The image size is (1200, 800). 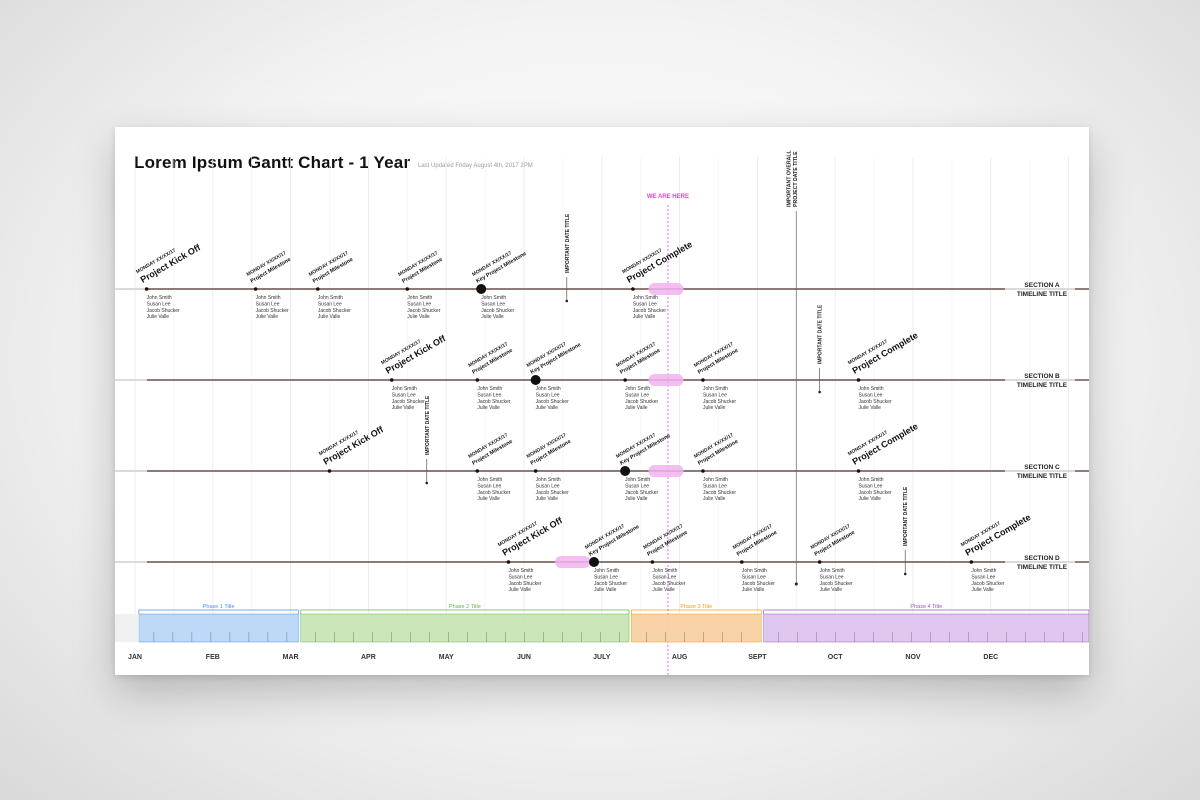 What do you see at coordinates (905, 574) in the screenshot?
I see `important-date-dot` at bounding box center [905, 574].